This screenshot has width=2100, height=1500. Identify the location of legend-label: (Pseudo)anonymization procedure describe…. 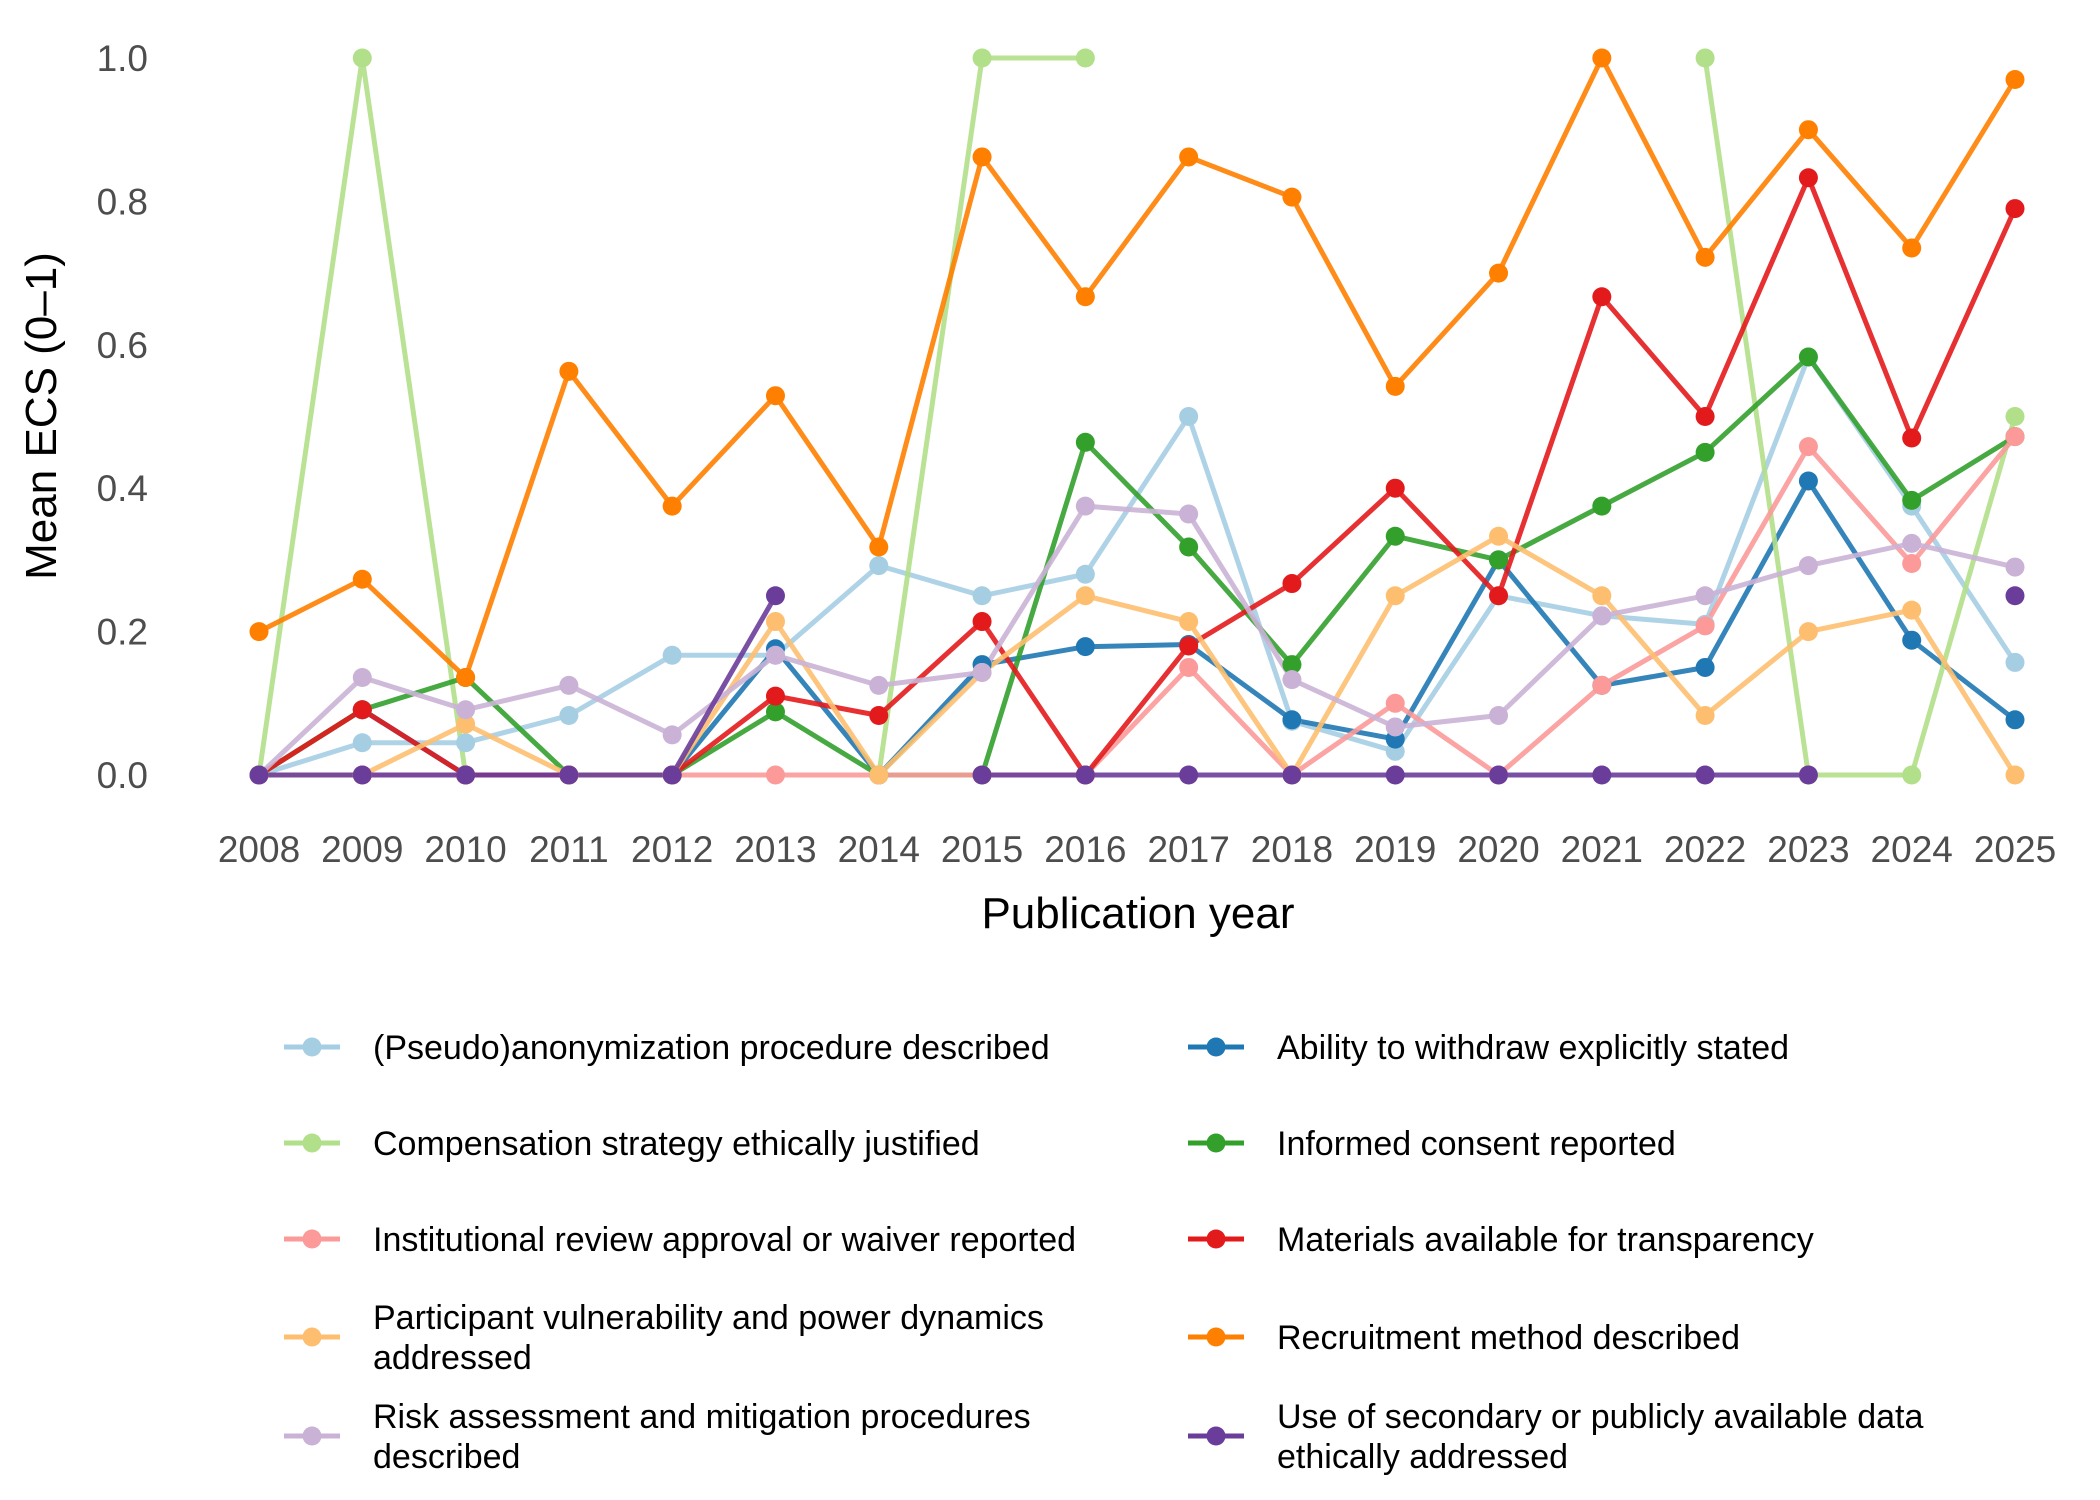
(711, 1048).